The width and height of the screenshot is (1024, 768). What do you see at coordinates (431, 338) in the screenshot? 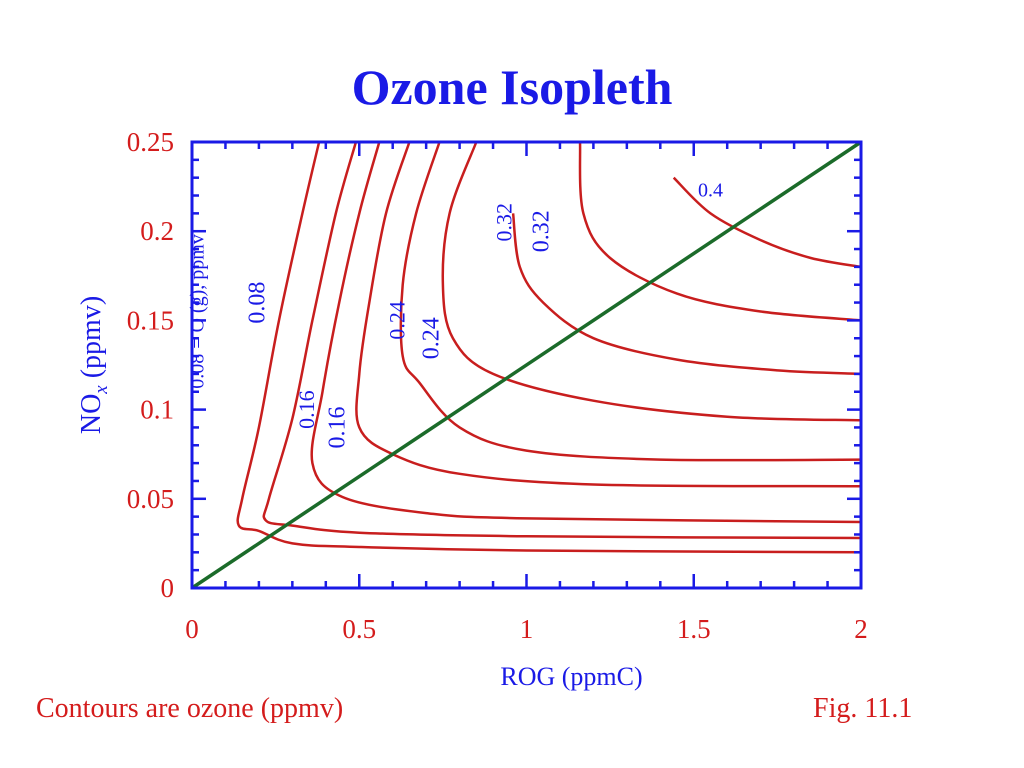
I see `contour-label-4: 0.24` at bounding box center [431, 338].